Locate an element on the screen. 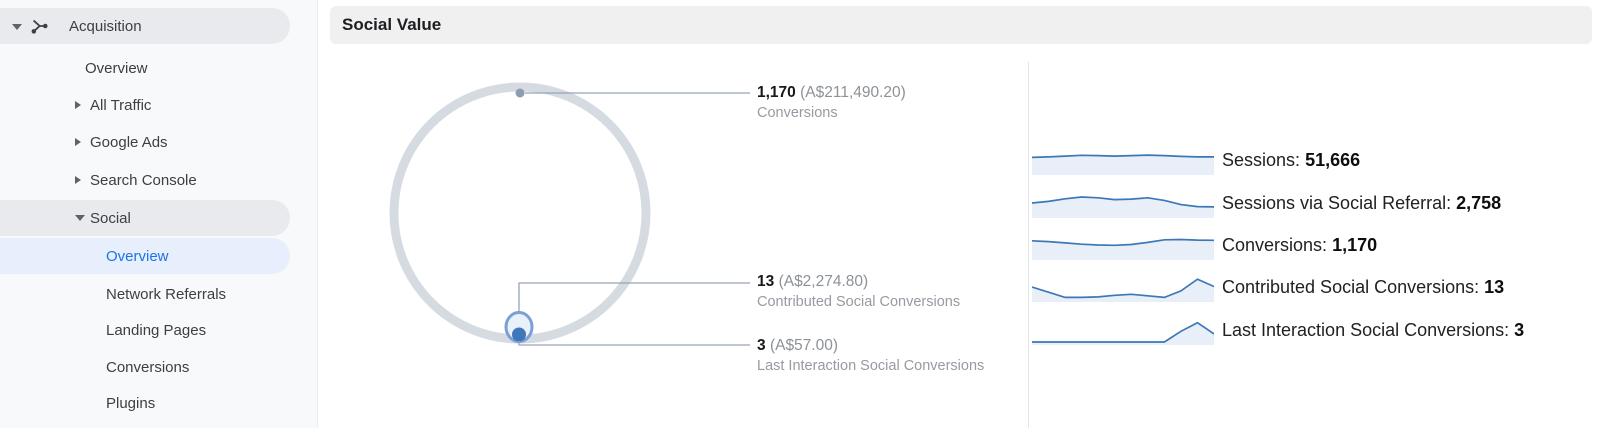 Image resolution: width=1600 pixels, height=428 pixels. social-value-bubble-chart is located at coordinates (569, 214).